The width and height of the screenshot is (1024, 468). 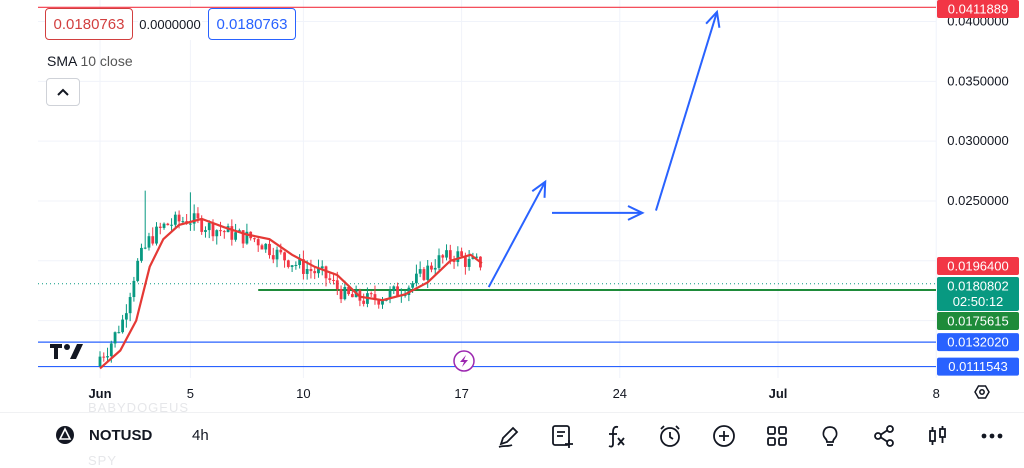 I want to click on sma-path, so click(x=291, y=293).